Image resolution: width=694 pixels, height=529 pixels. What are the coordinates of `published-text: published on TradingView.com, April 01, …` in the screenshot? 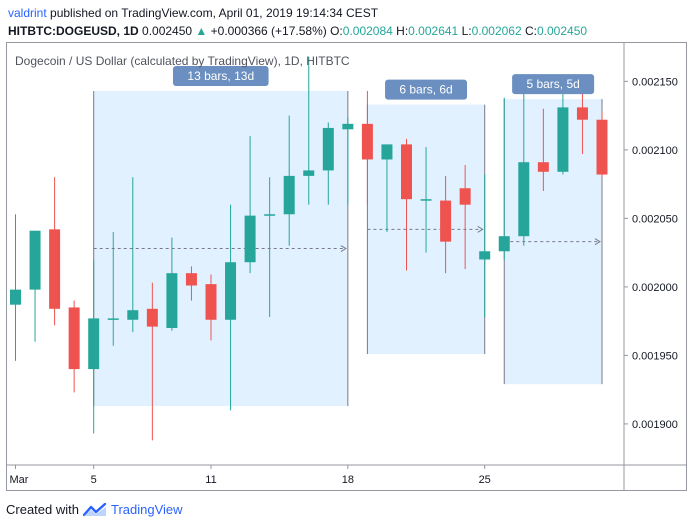 It's located at (214, 13).